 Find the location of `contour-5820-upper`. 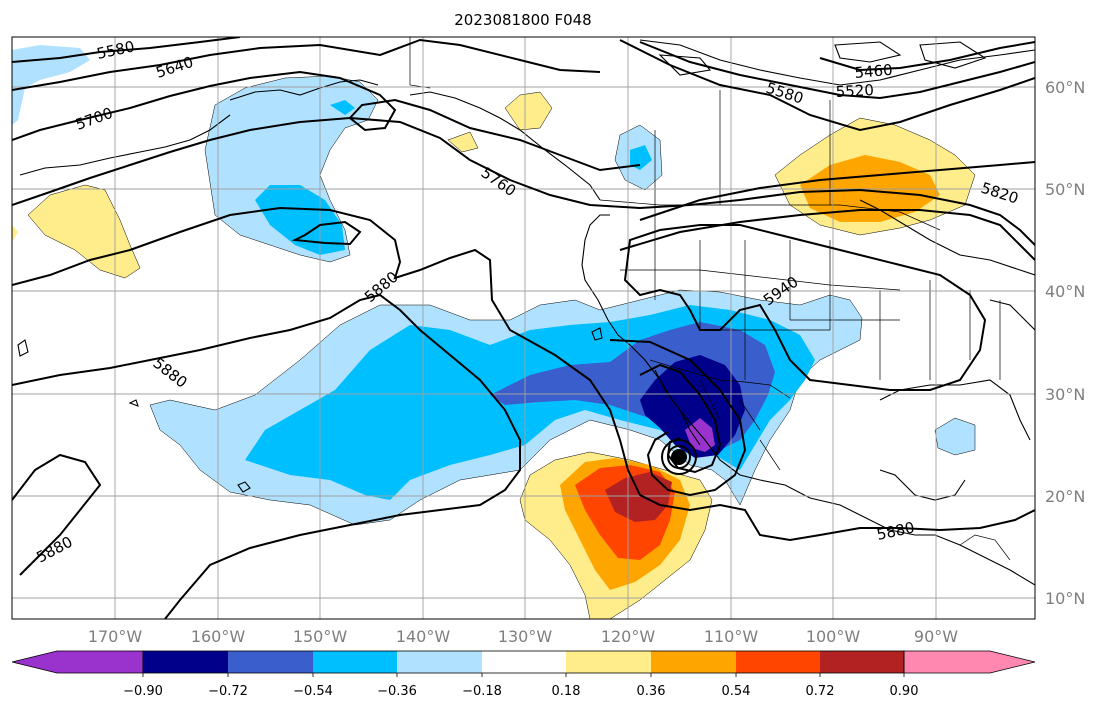

contour-5820-upper is located at coordinates (837, 191).